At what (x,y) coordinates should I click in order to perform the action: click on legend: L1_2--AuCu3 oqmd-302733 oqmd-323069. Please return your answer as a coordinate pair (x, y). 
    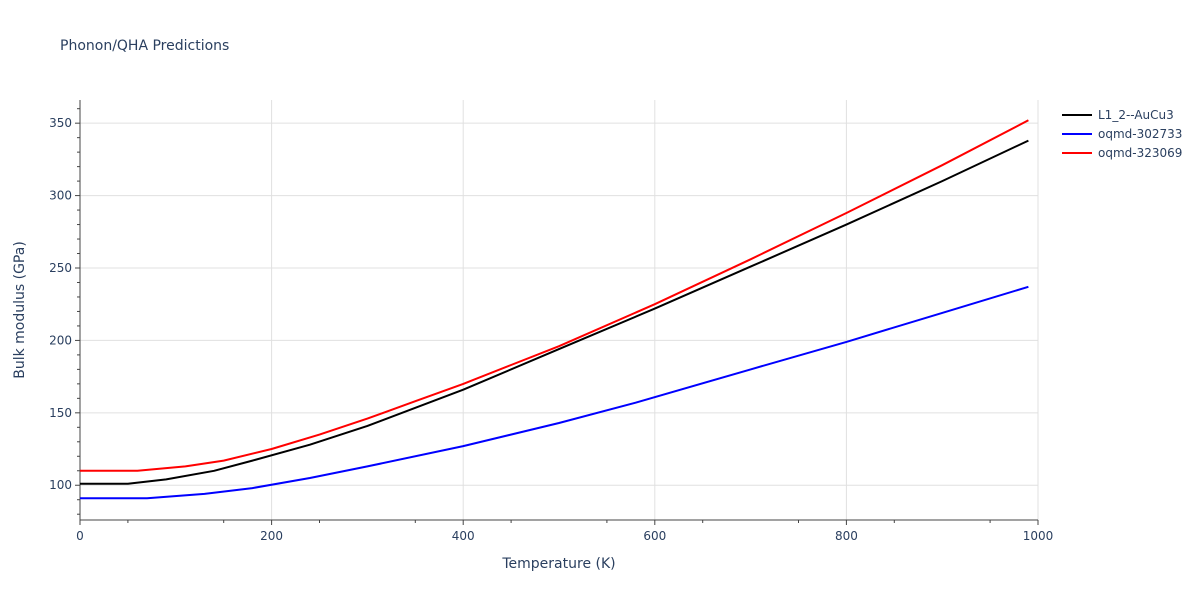
    Looking at the image, I should click on (1122, 134).